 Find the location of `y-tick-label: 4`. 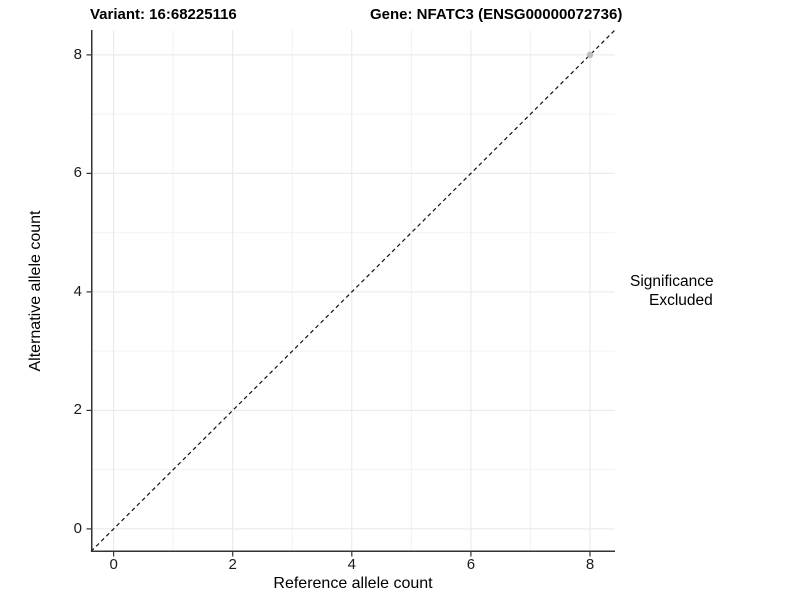

y-tick-label: 4 is located at coordinates (77, 291).